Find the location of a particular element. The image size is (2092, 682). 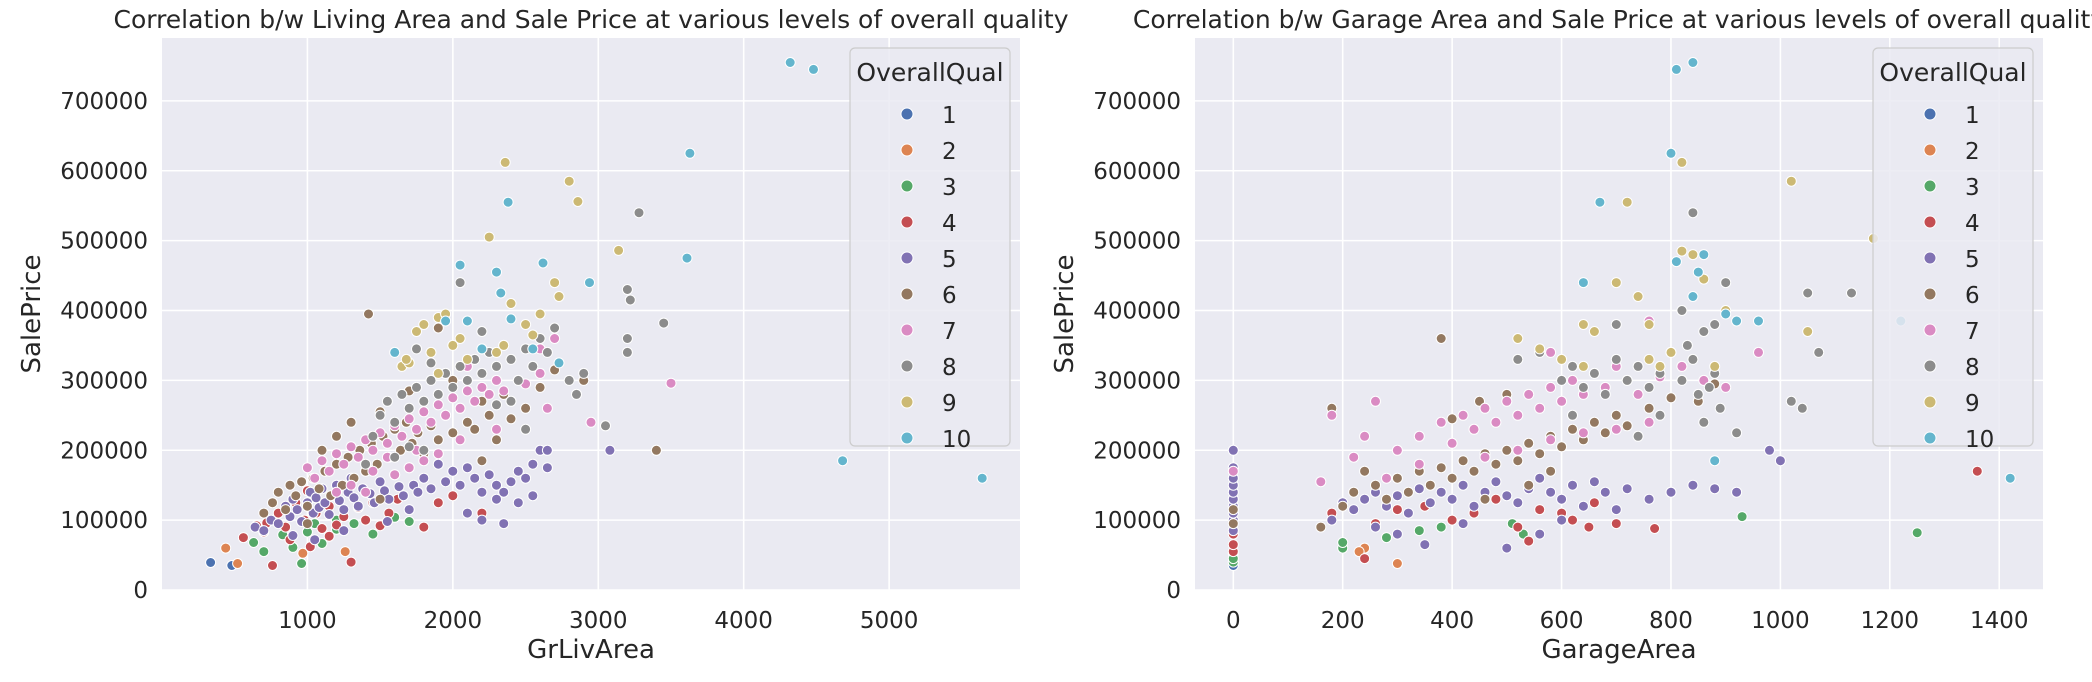

y-tick-label: 100000 is located at coordinates (104, 521).